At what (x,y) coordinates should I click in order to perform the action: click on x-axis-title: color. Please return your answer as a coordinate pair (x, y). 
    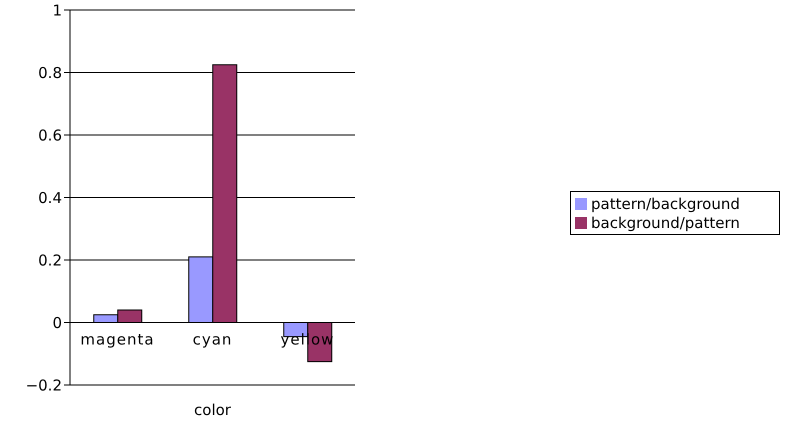
    Looking at the image, I should click on (213, 410).